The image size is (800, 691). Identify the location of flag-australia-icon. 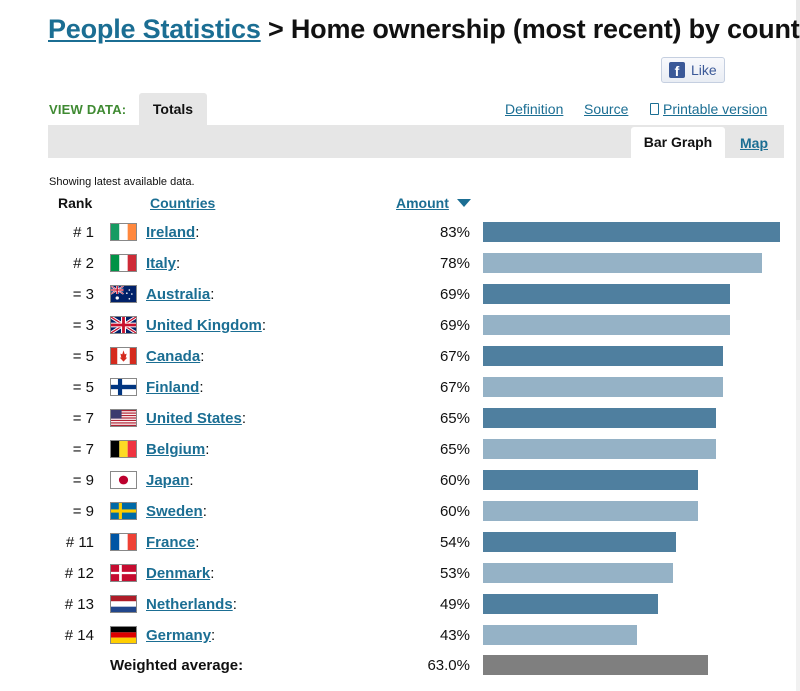
(123, 294).